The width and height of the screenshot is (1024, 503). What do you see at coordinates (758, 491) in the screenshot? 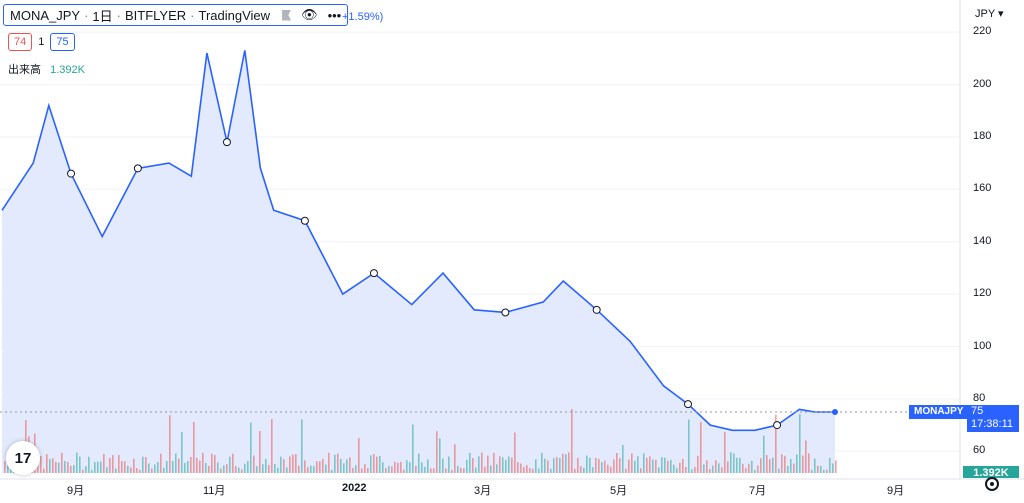
I see `time-tick-label: 7月` at bounding box center [758, 491].